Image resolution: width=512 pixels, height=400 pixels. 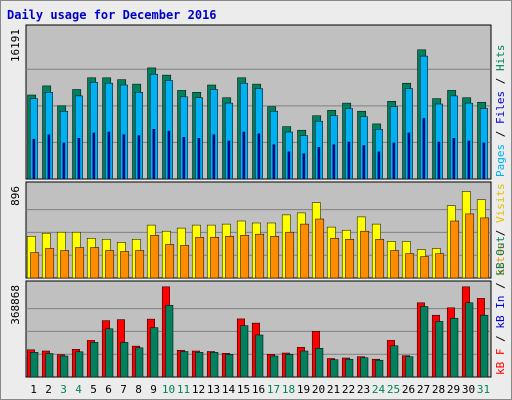 I want to click on side-label-kbf-kbin-kbout: kB F / kB In / kB Out, so click(x=500, y=305).